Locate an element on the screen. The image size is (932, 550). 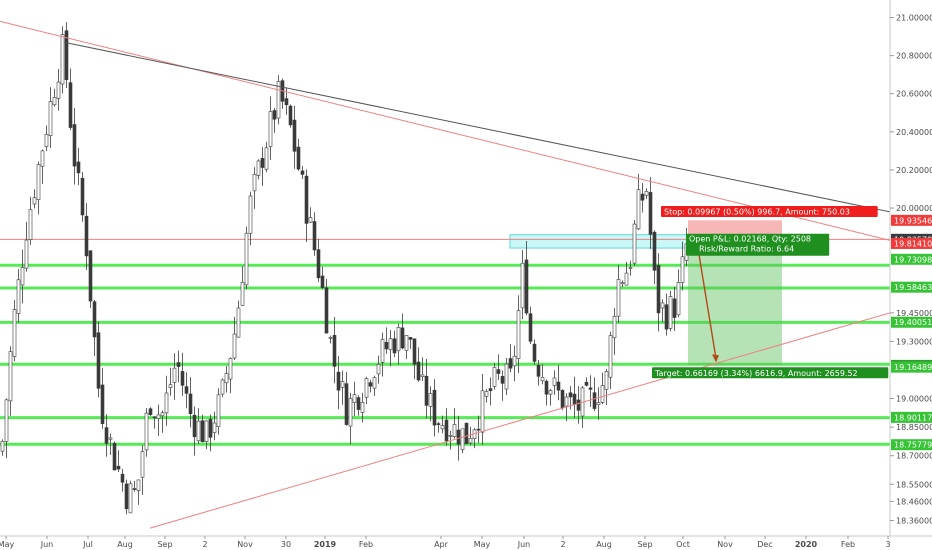
price-tag: 19.40051 is located at coordinates (913, 322).